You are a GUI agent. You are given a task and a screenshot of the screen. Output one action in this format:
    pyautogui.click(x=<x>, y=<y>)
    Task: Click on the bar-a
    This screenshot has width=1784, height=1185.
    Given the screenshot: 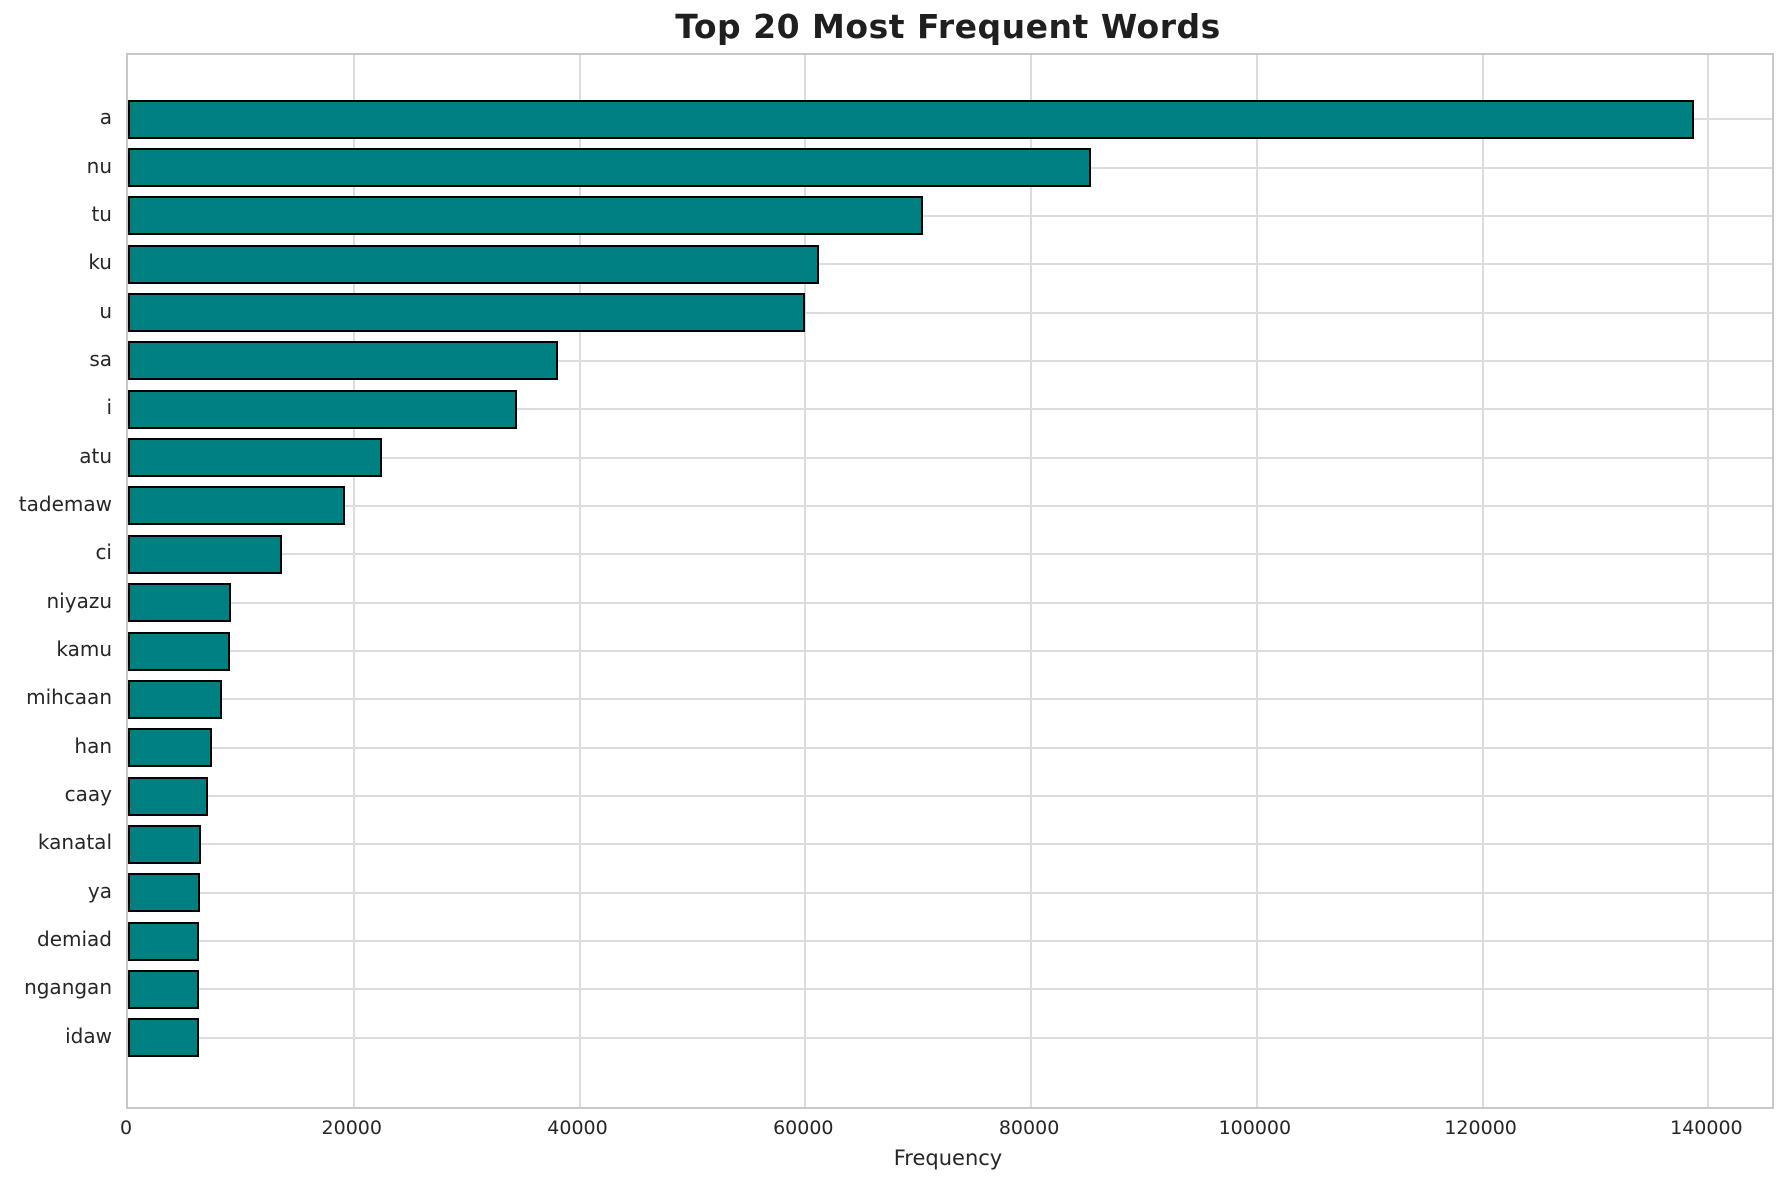 What is the action you would take?
    pyautogui.click(x=911, y=119)
    